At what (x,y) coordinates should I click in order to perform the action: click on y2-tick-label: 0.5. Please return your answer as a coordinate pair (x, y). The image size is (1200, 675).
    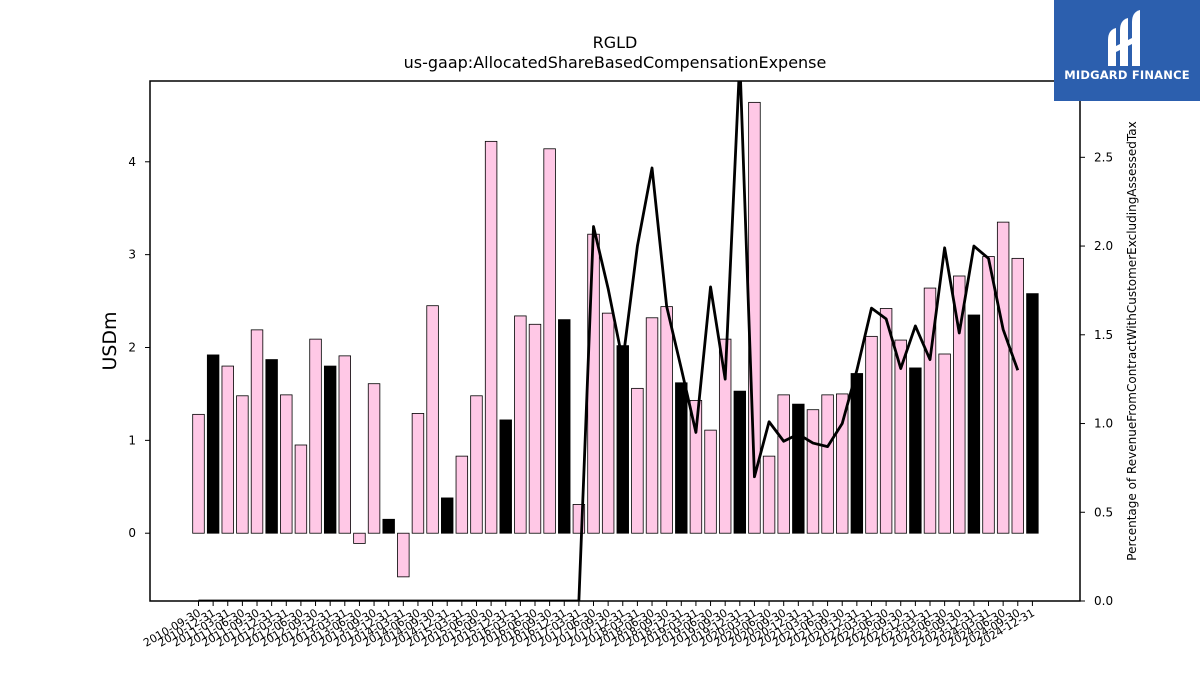
    Looking at the image, I should click on (1103, 512).